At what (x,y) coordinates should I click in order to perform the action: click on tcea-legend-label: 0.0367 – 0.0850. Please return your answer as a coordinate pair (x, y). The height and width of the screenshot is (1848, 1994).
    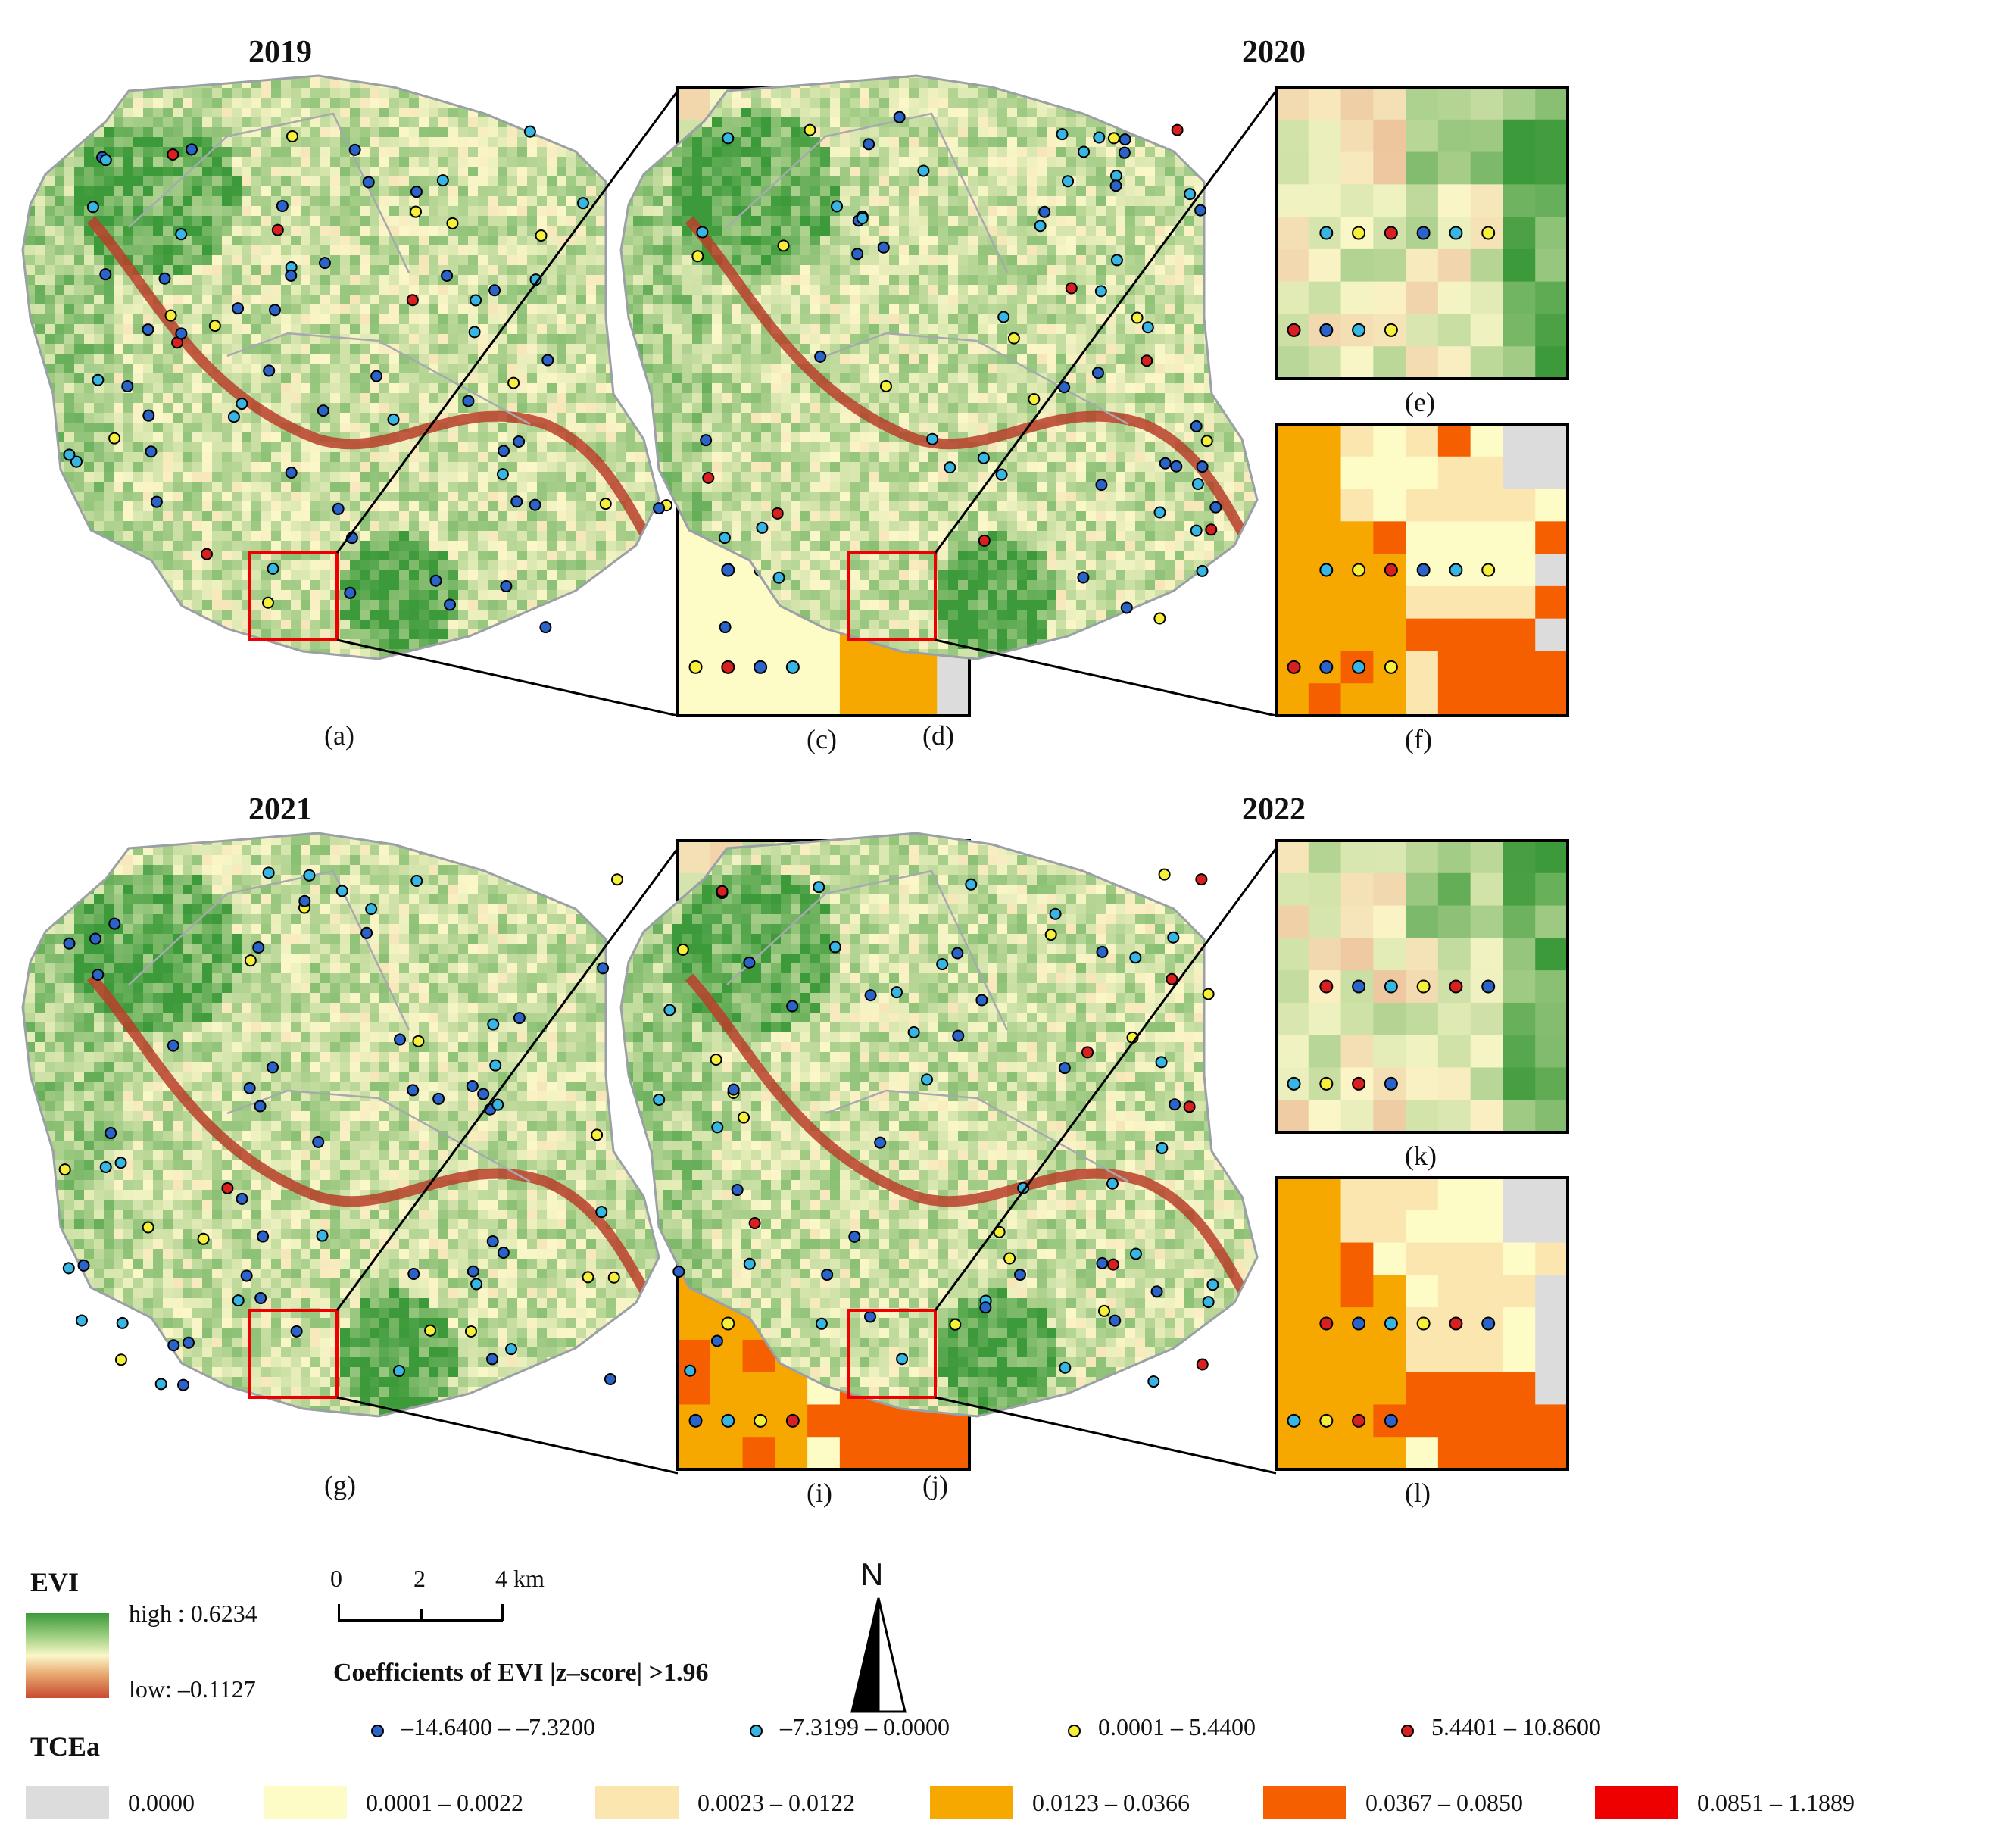
    Looking at the image, I should click on (1444, 1802).